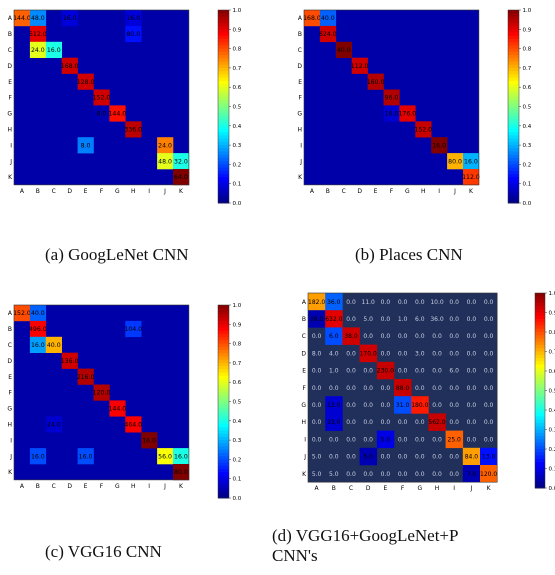  Describe the element at coordinates (471, 488) in the screenshot. I see `column-tick-label: J` at that location.